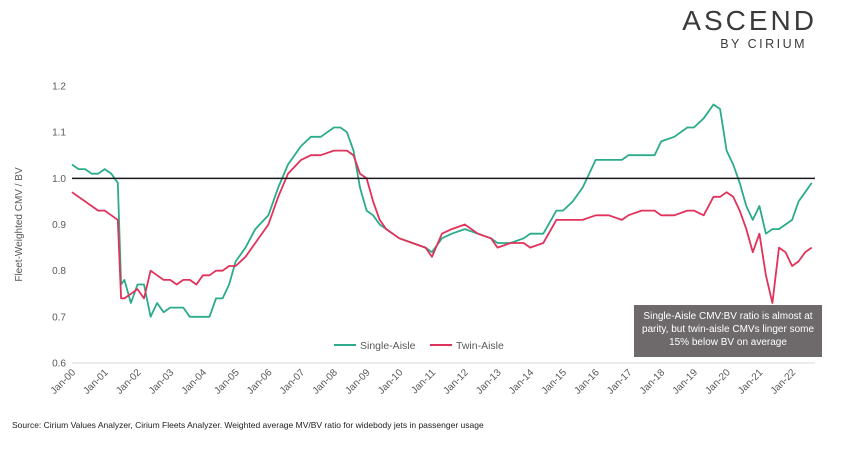 This screenshot has height=458, width=857. I want to click on legend-label: Twin-Aisle, so click(480, 346).